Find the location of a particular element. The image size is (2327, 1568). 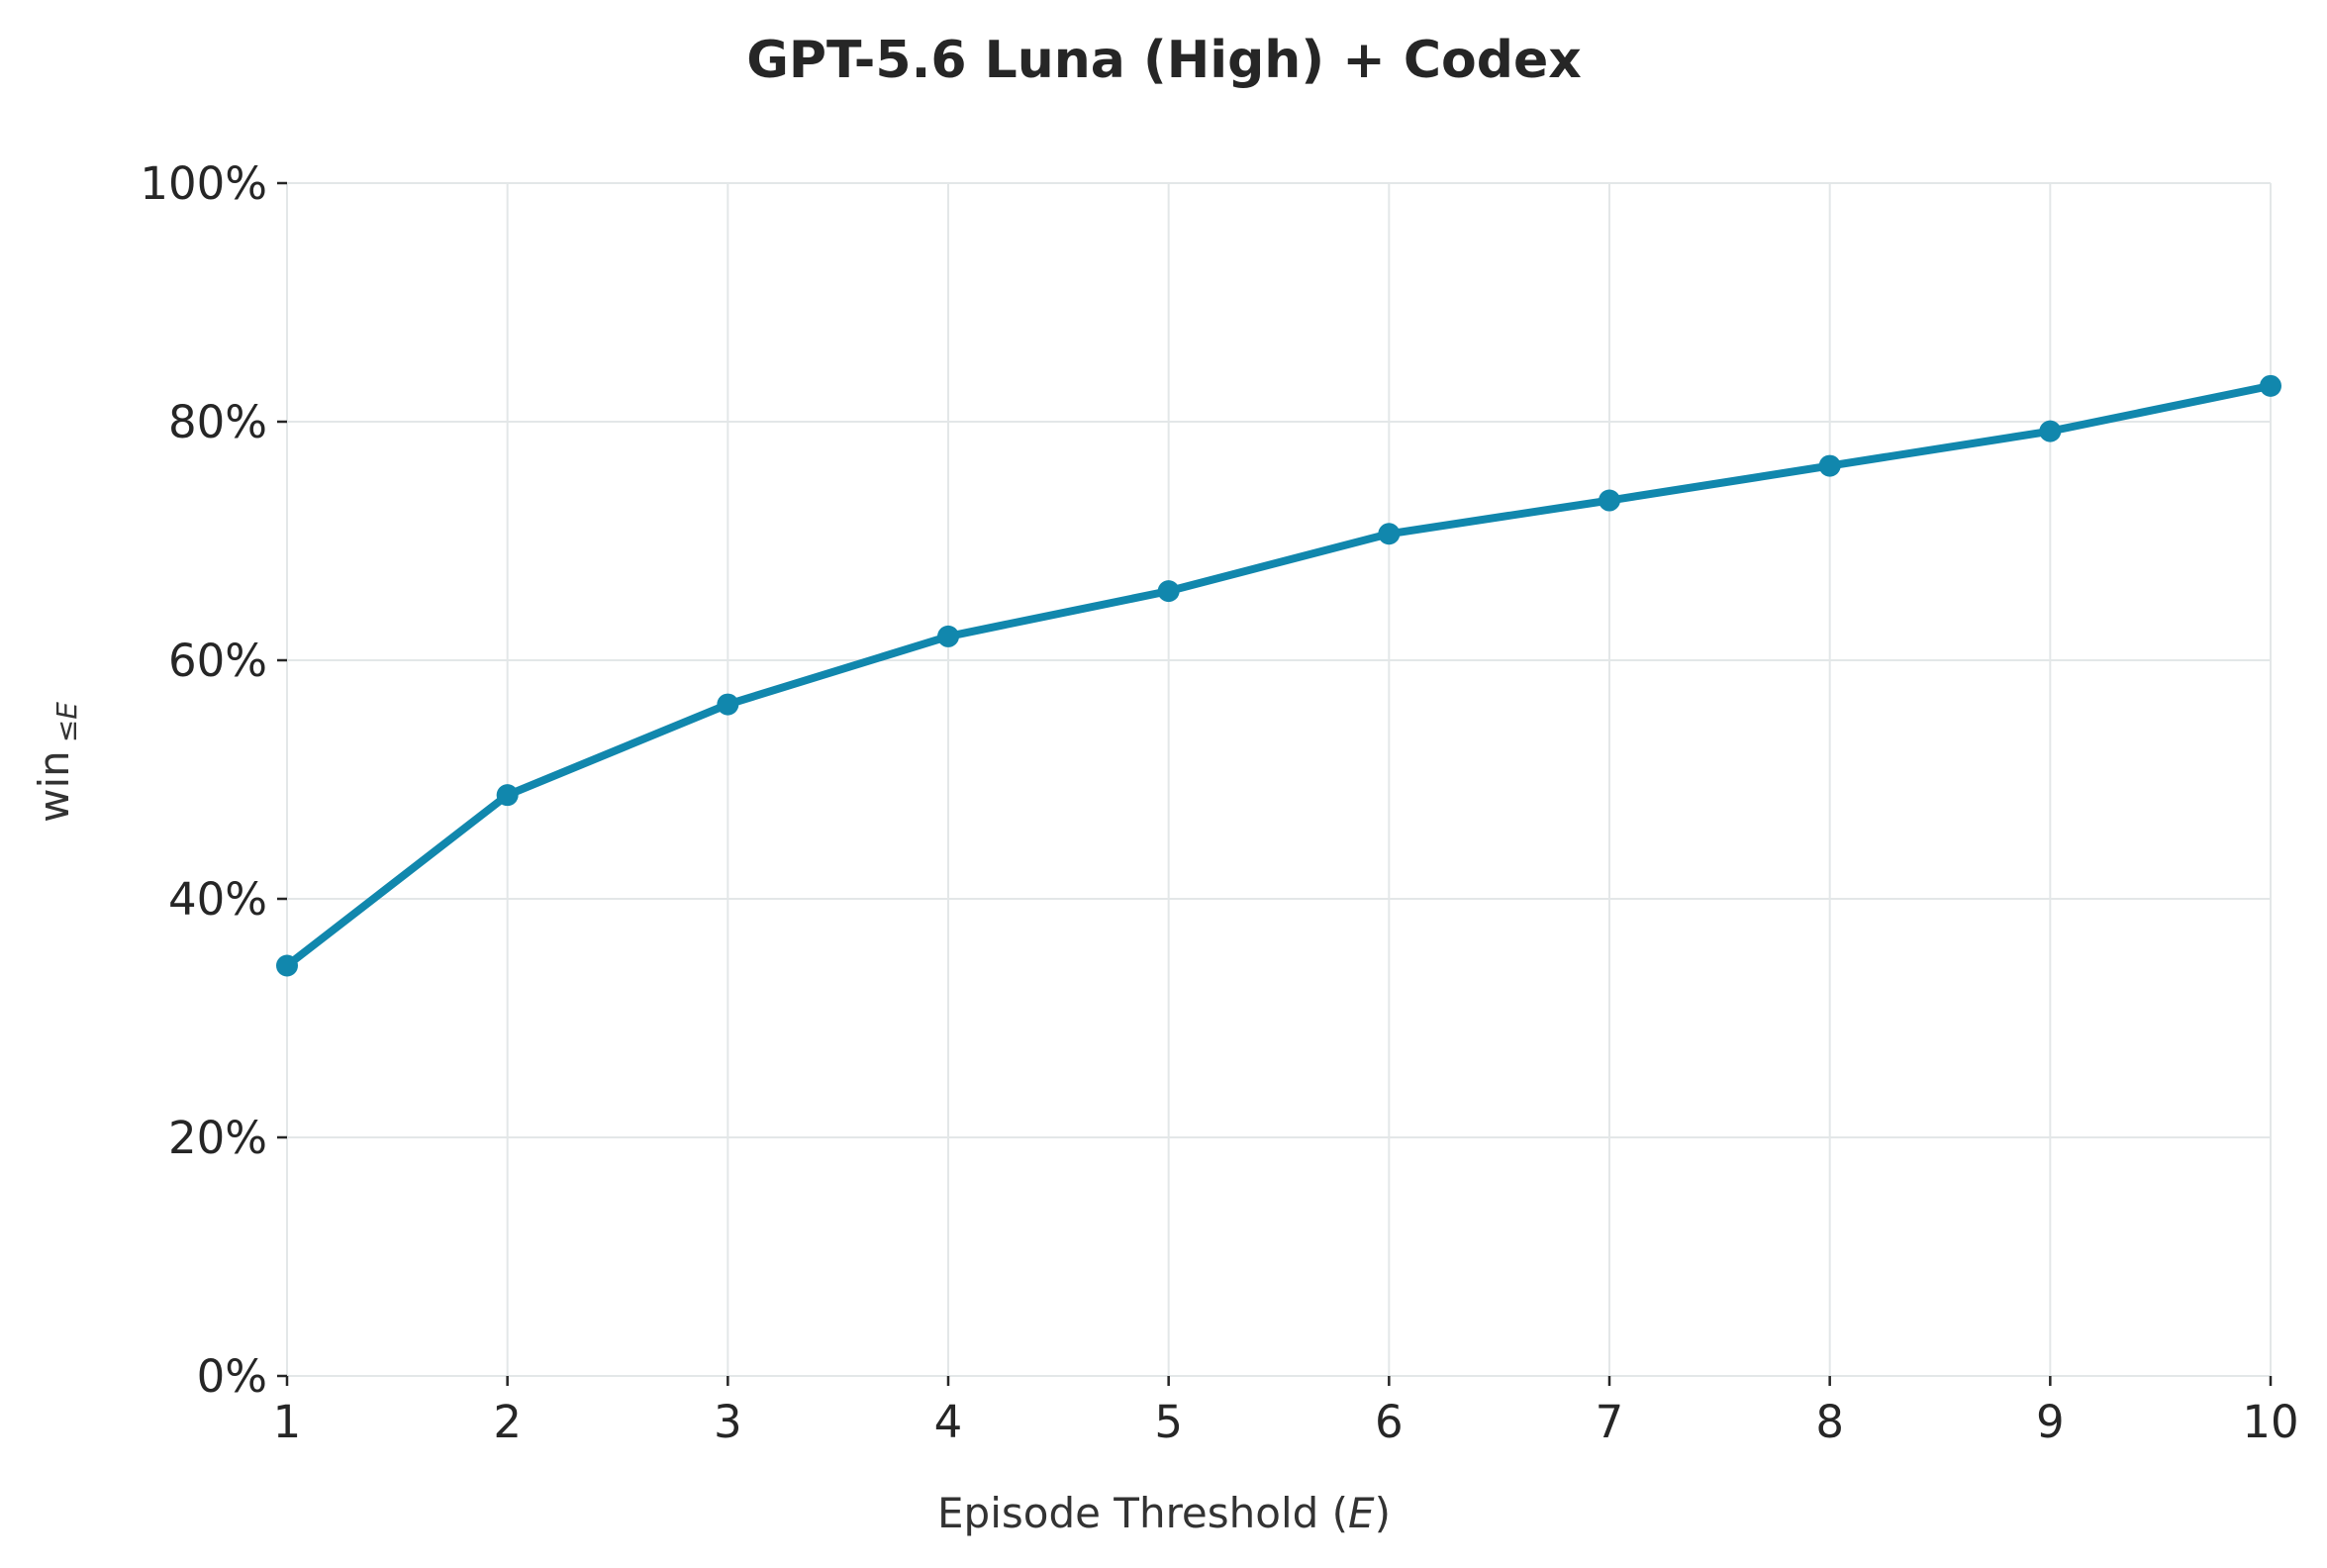

x-axis-label-prefix: Episode Threshold ( is located at coordinates (1142, 1513).